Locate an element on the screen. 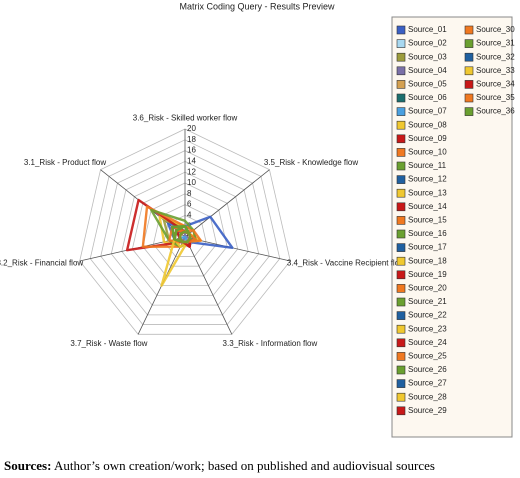 The width and height of the screenshot is (520, 478). legend-label: Source_03 is located at coordinates (427, 56).